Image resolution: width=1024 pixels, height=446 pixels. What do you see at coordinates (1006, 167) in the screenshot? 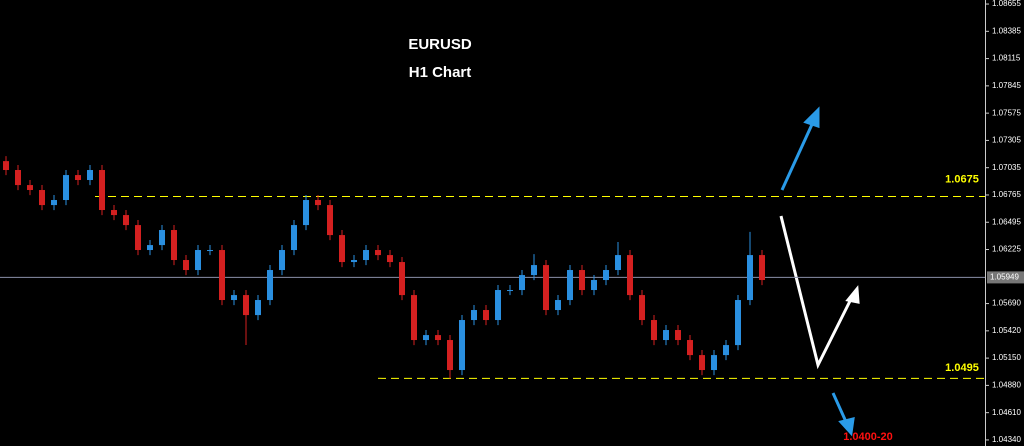
I see `y-tick-label: 1.07035` at bounding box center [1006, 167].